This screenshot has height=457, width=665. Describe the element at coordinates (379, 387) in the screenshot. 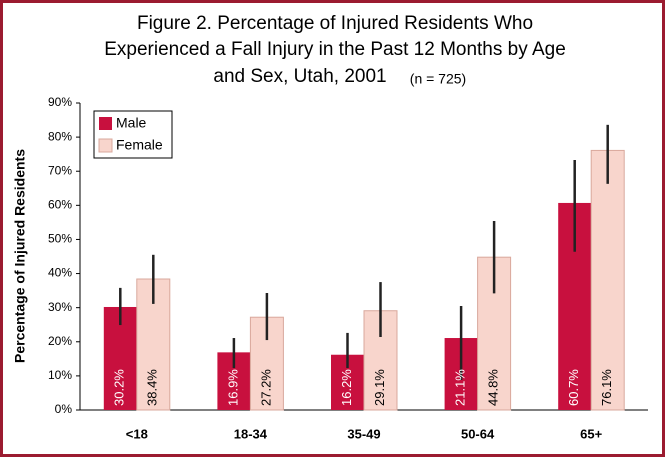

I see `data-label: 29.1%` at that location.